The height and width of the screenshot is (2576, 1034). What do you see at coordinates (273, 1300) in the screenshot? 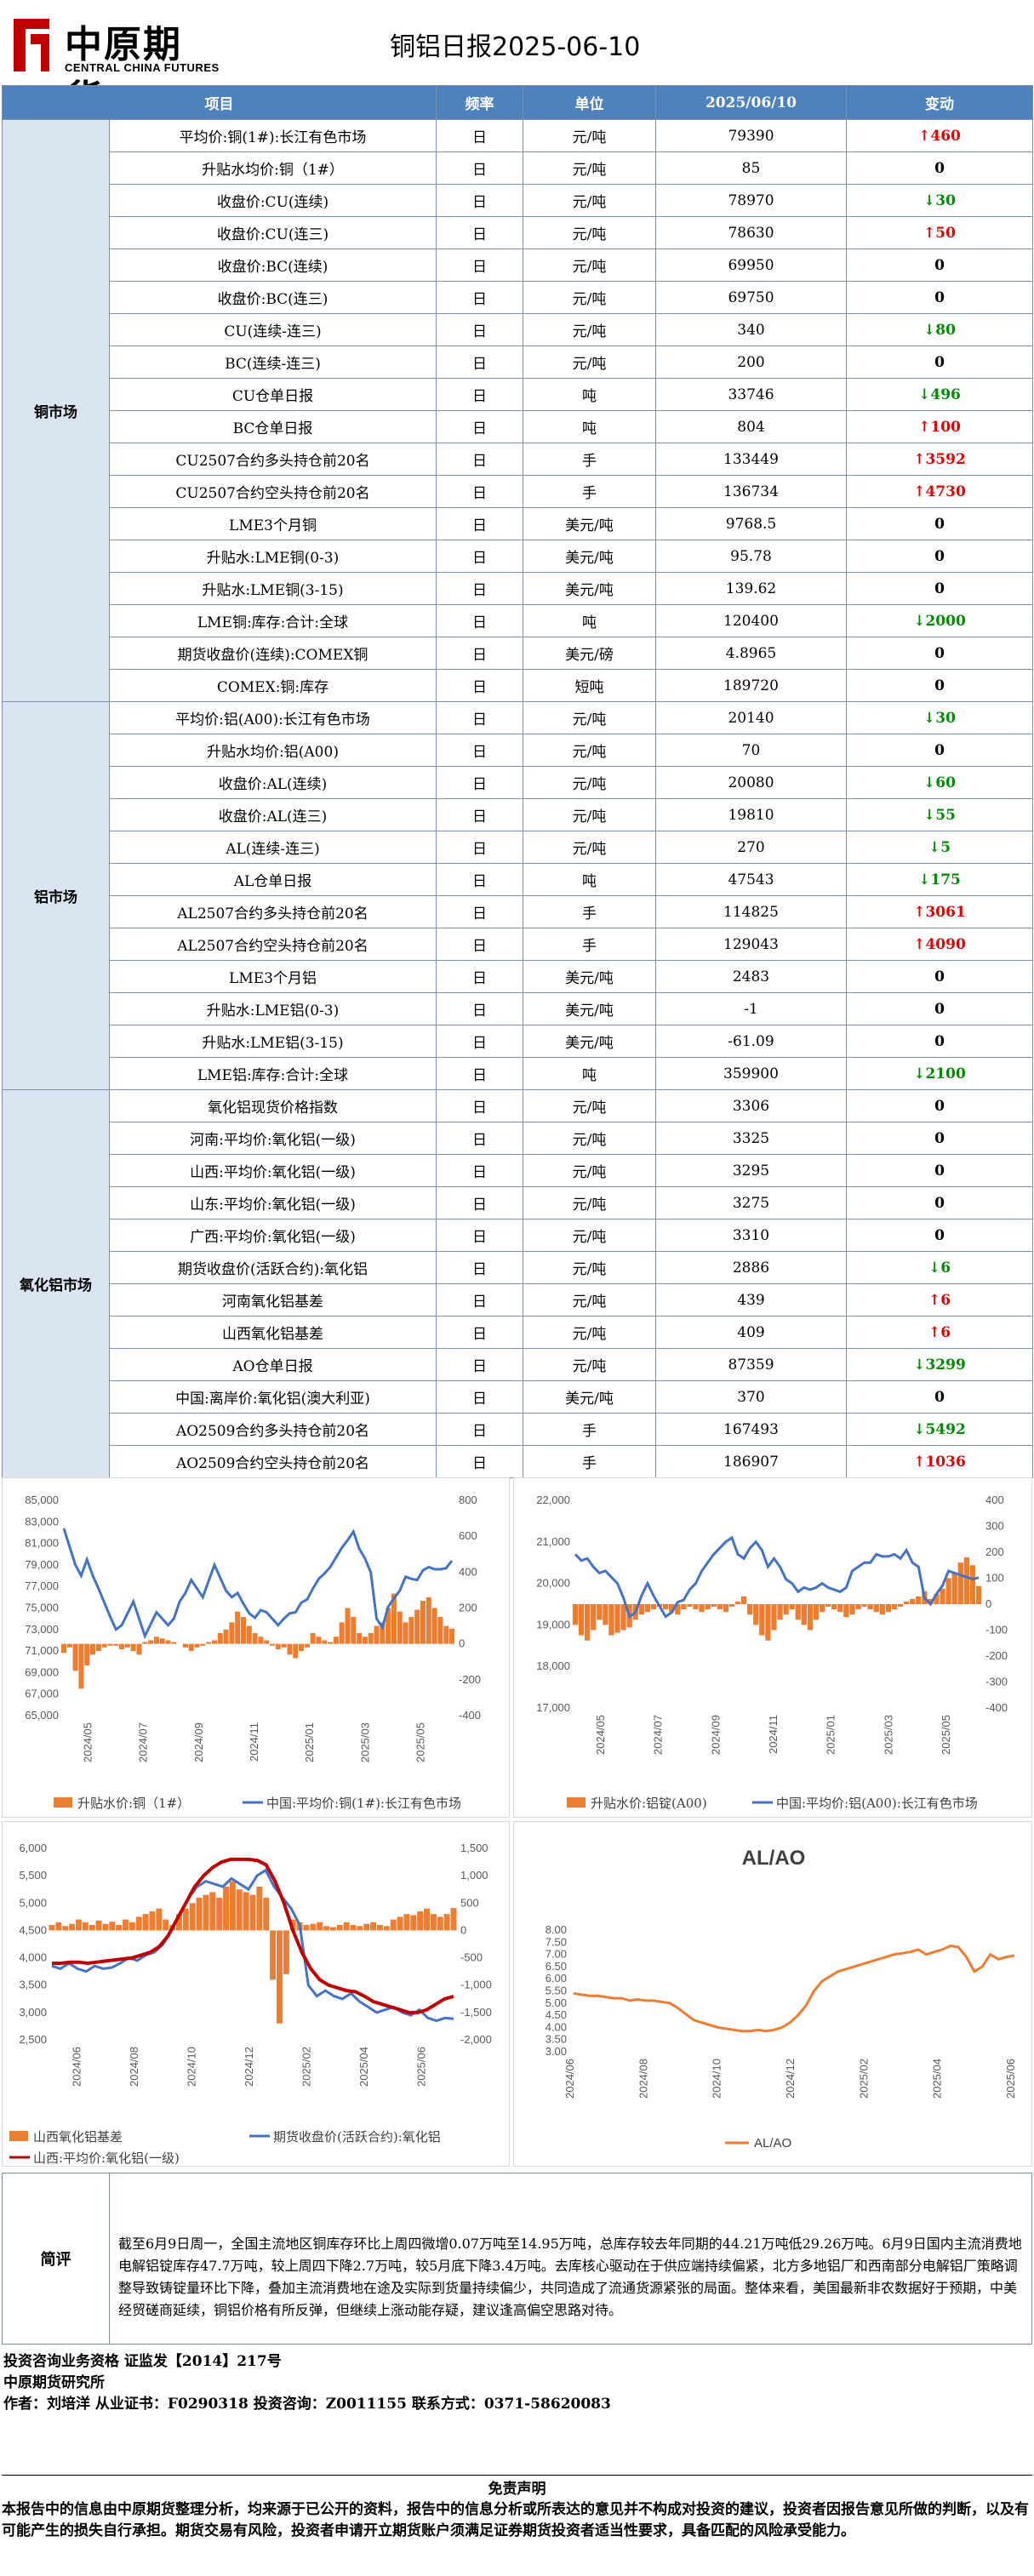
I see `item-cell: 河南氧化铝基差` at bounding box center [273, 1300].